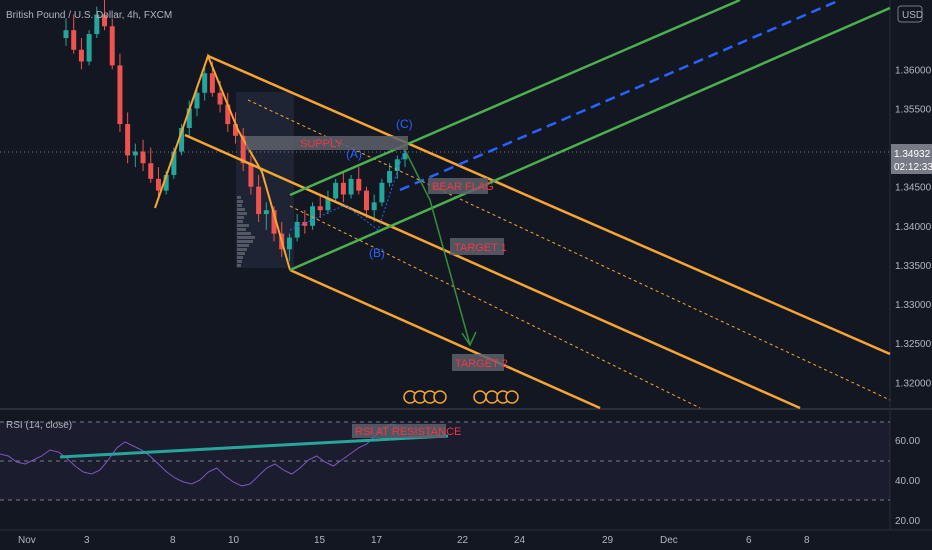  I want to click on target2-box, so click(478, 362).